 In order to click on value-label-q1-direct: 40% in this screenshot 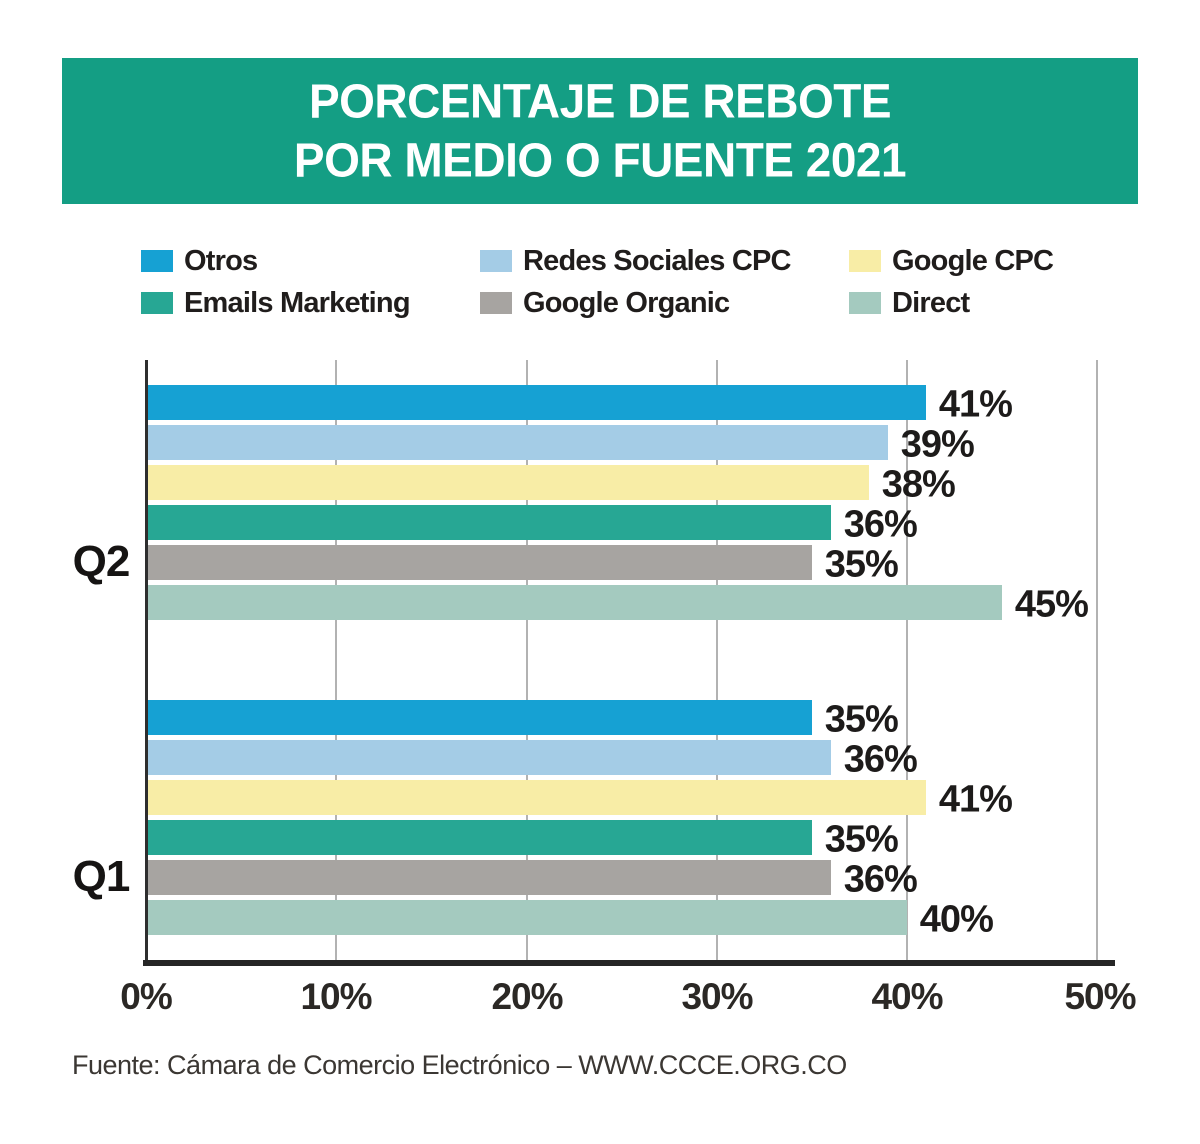, I will do `click(956, 919)`.